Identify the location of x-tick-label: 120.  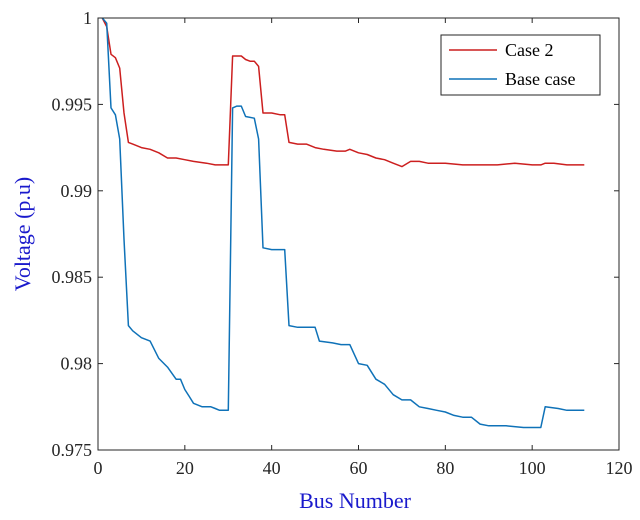
(619, 468).